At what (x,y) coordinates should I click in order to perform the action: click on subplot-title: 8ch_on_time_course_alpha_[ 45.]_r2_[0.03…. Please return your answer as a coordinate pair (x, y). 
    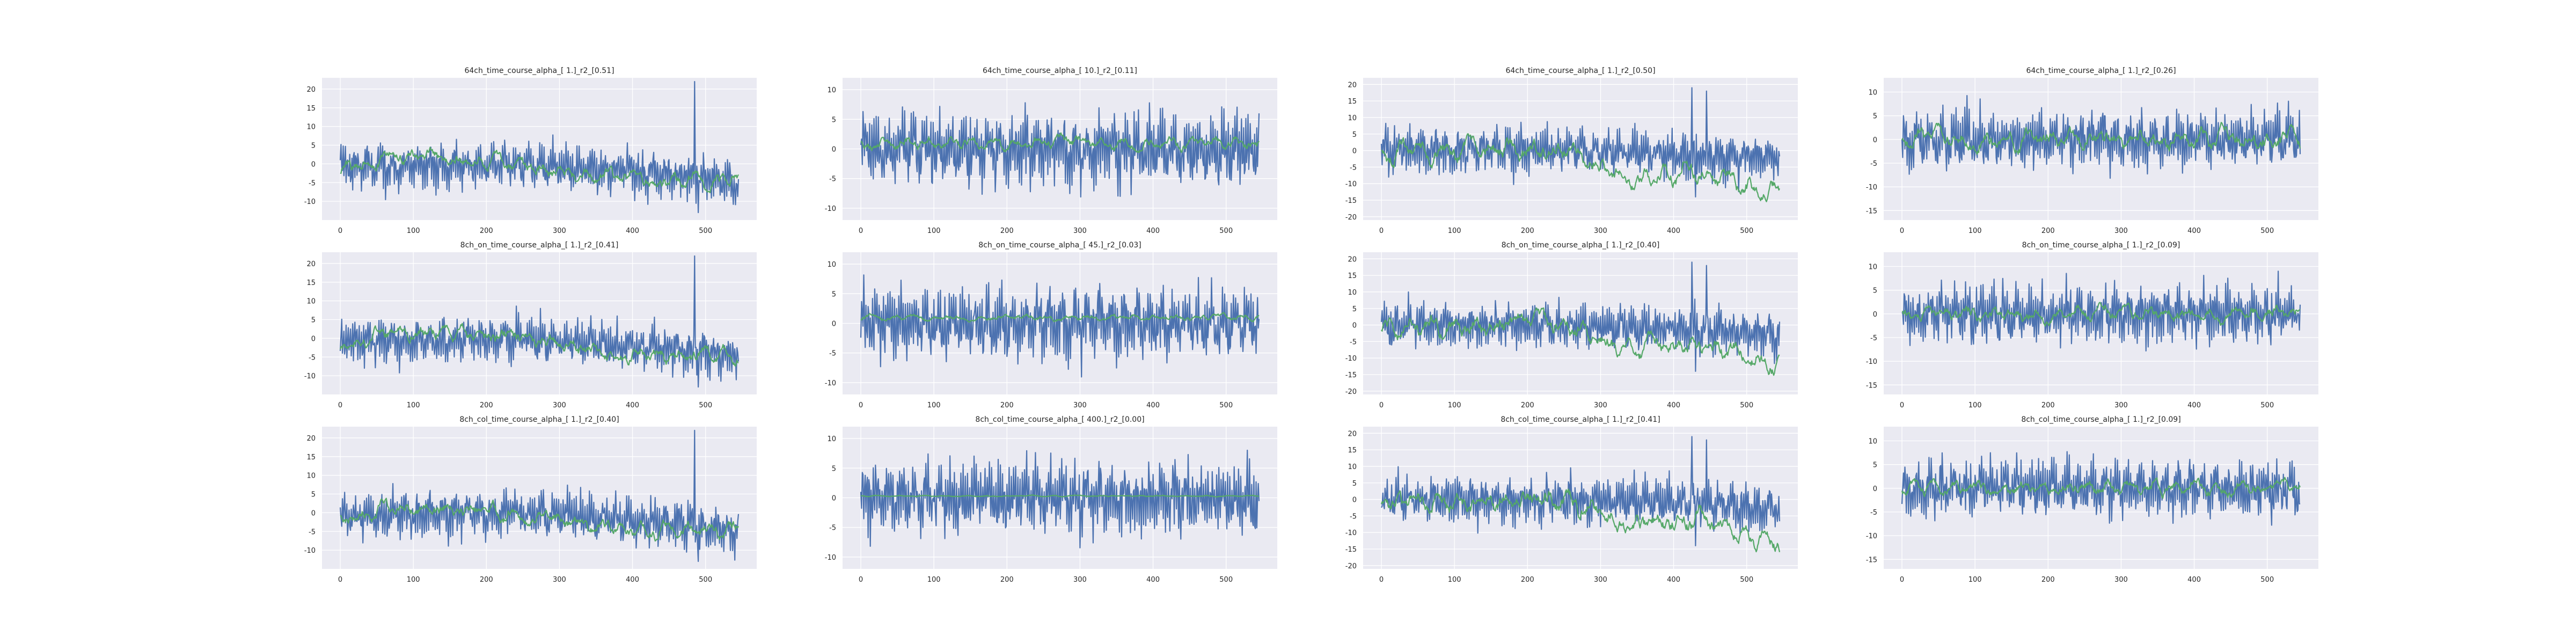
    Looking at the image, I should click on (1059, 245).